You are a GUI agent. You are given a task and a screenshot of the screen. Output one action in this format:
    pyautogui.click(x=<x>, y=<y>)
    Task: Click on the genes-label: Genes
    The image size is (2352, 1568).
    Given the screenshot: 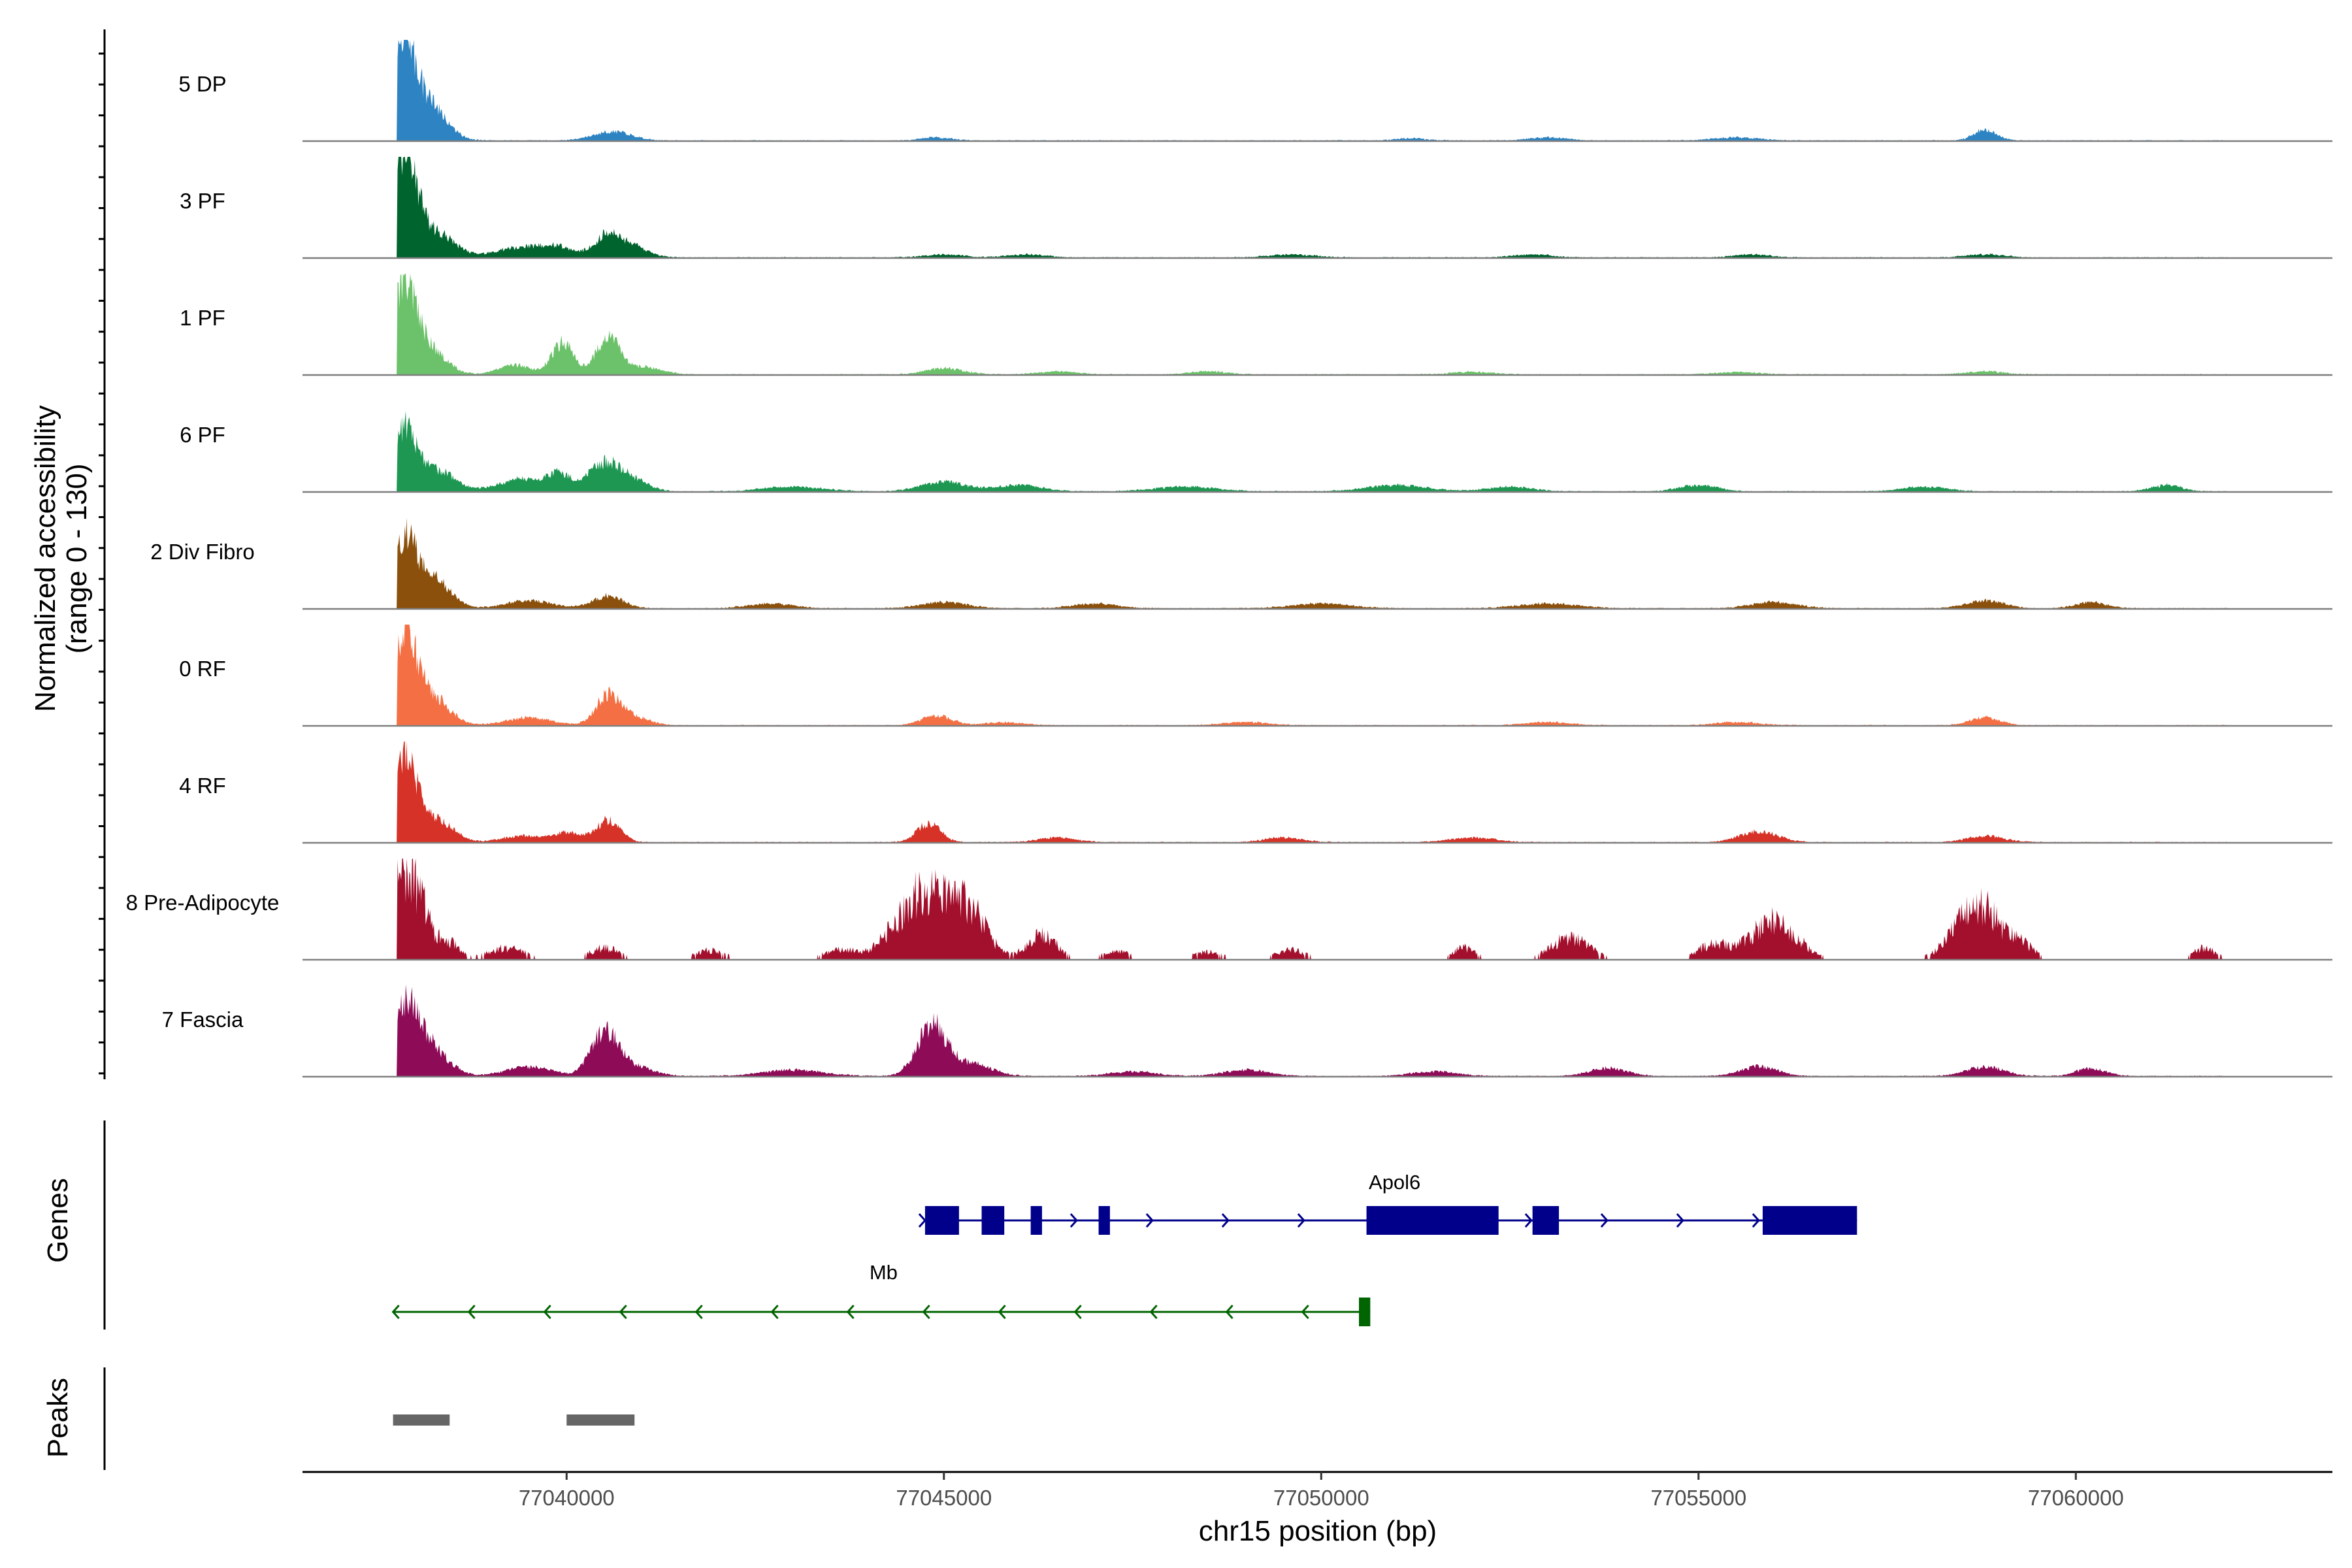 What is the action you would take?
    pyautogui.click(x=58, y=1220)
    